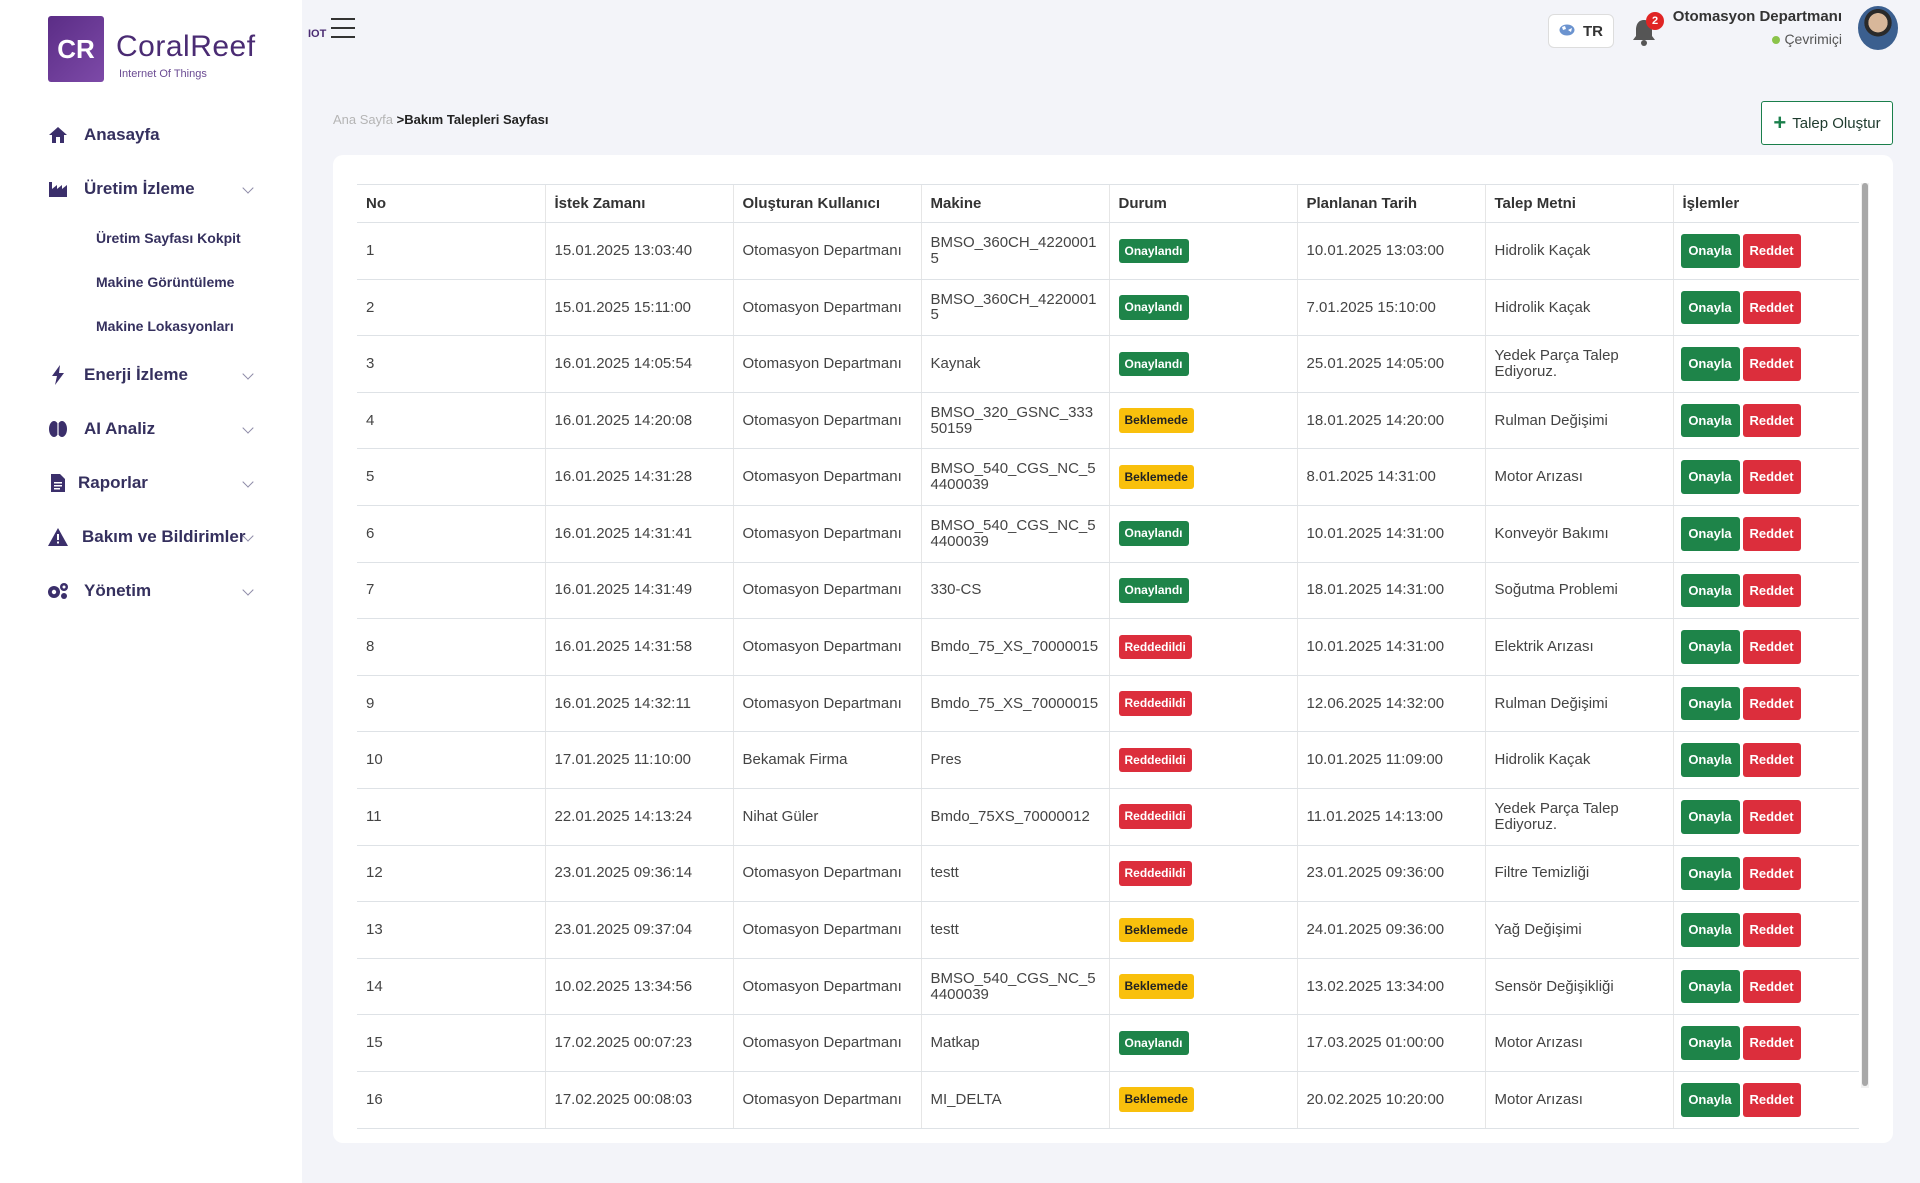 Image resolution: width=1920 pixels, height=1183 pixels. What do you see at coordinates (151, 483) in the screenshot?
I see `sidebar-item-reports: Raporlar` at bounding box center [151, 483].